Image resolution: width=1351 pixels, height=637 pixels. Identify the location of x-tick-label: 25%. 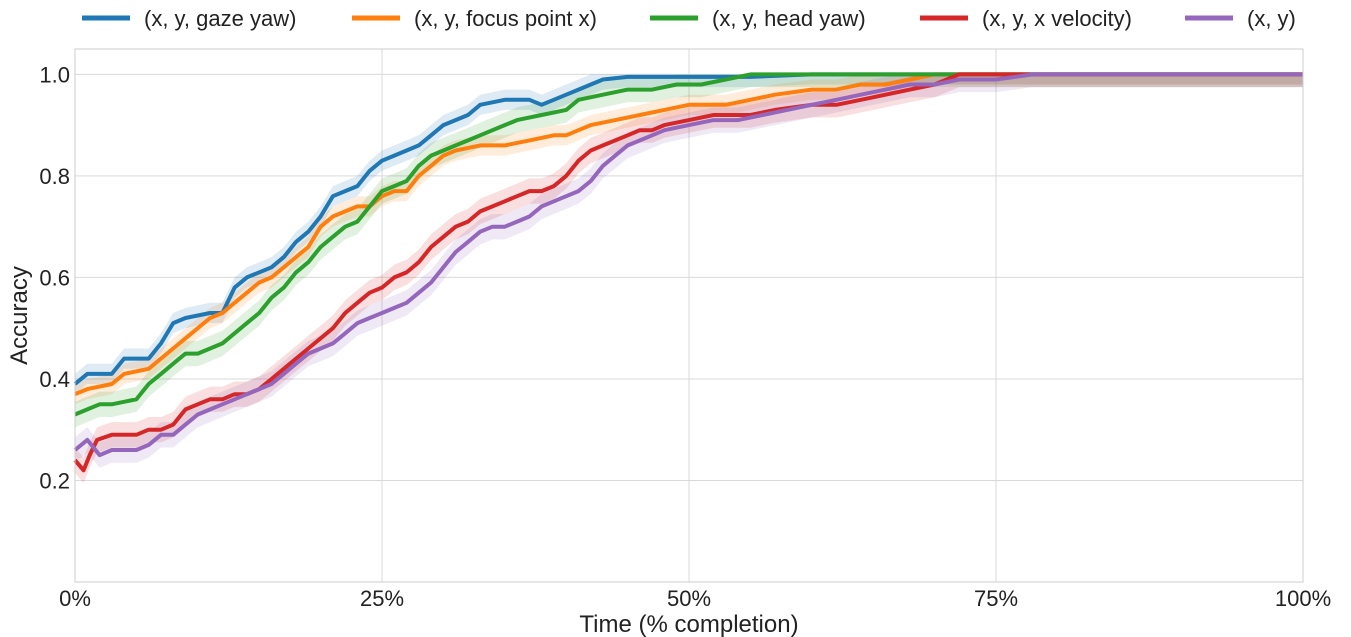
(382, 598).